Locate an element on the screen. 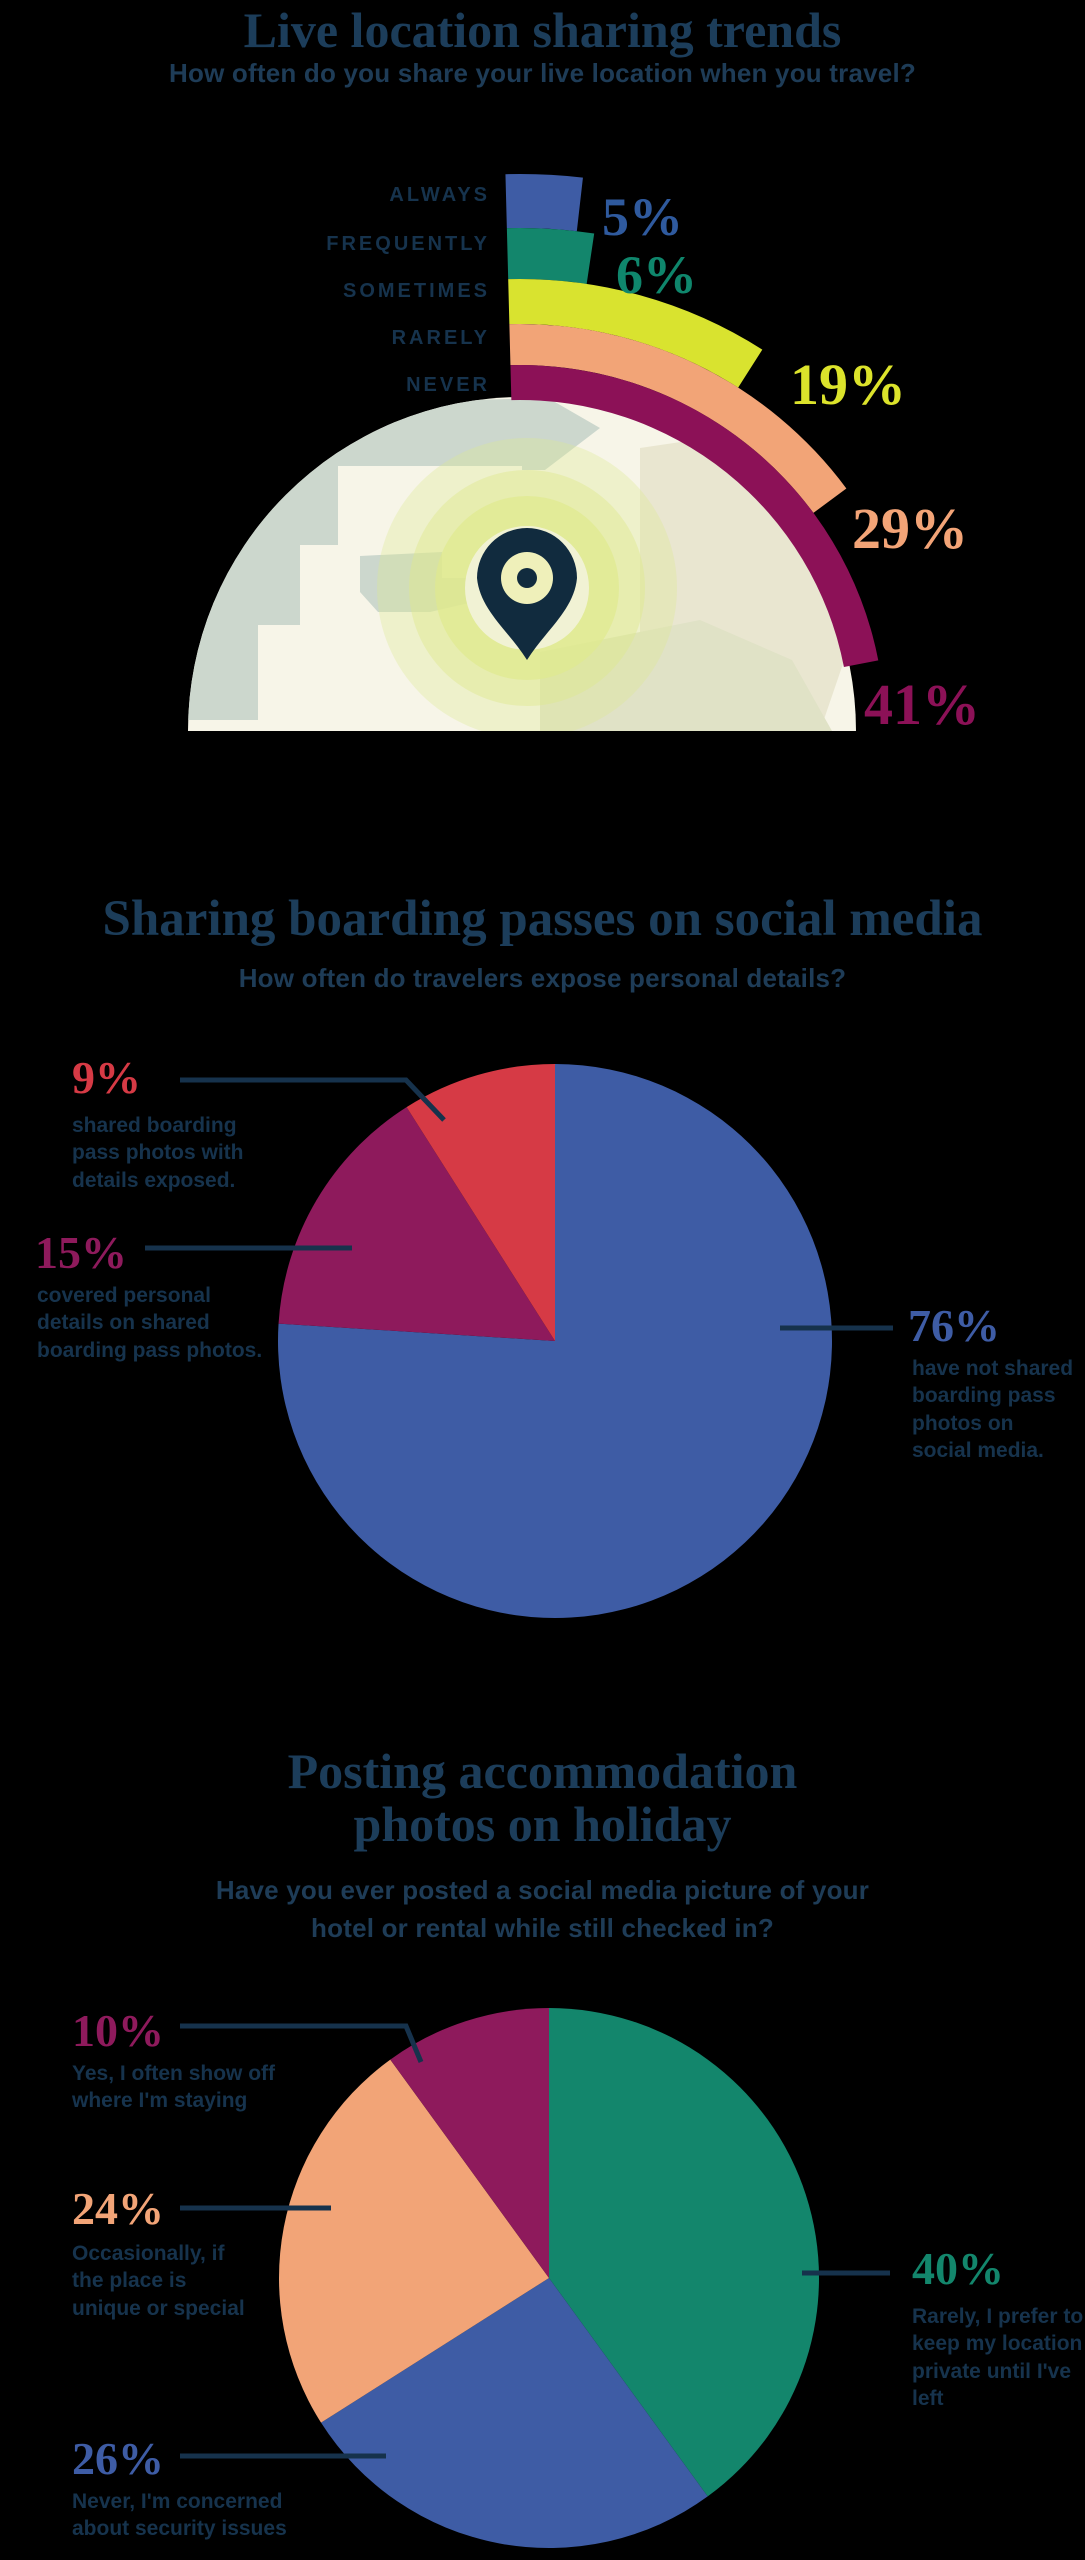 The image size is (1085, 2560). value-label-always: 5% is located at coordinates (642, 217).